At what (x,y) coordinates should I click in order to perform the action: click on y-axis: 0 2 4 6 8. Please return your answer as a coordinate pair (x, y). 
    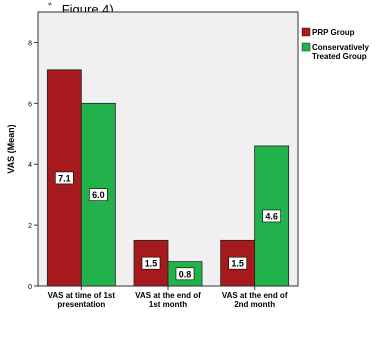
    Looking at the image, I should click on (33, 165).